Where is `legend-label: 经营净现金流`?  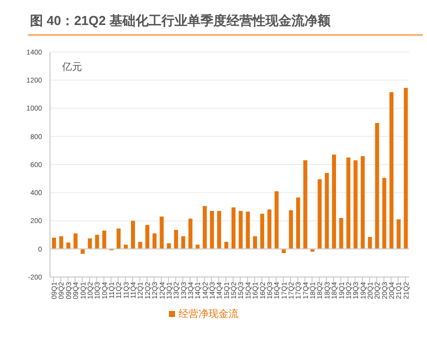
legend-label: 经营净现金流 is located at coordinates (208, 314).